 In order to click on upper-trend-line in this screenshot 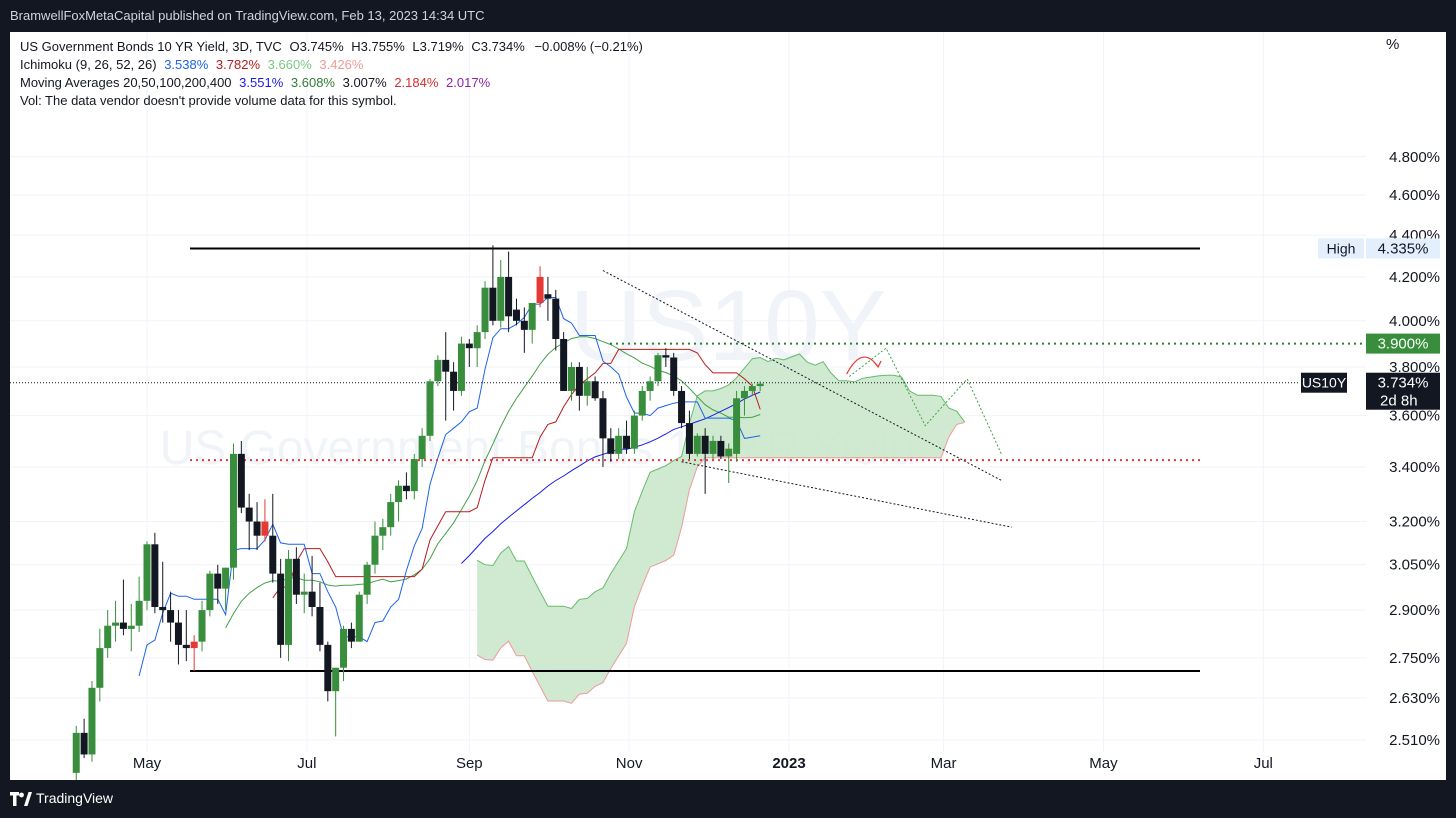, I will do `click(802, 375)`.